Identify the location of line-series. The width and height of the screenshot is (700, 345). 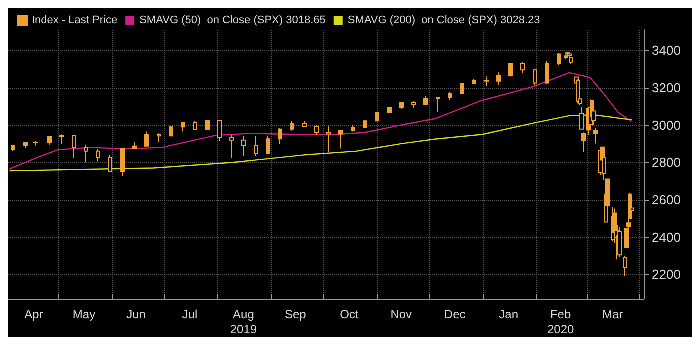
(320, 143).